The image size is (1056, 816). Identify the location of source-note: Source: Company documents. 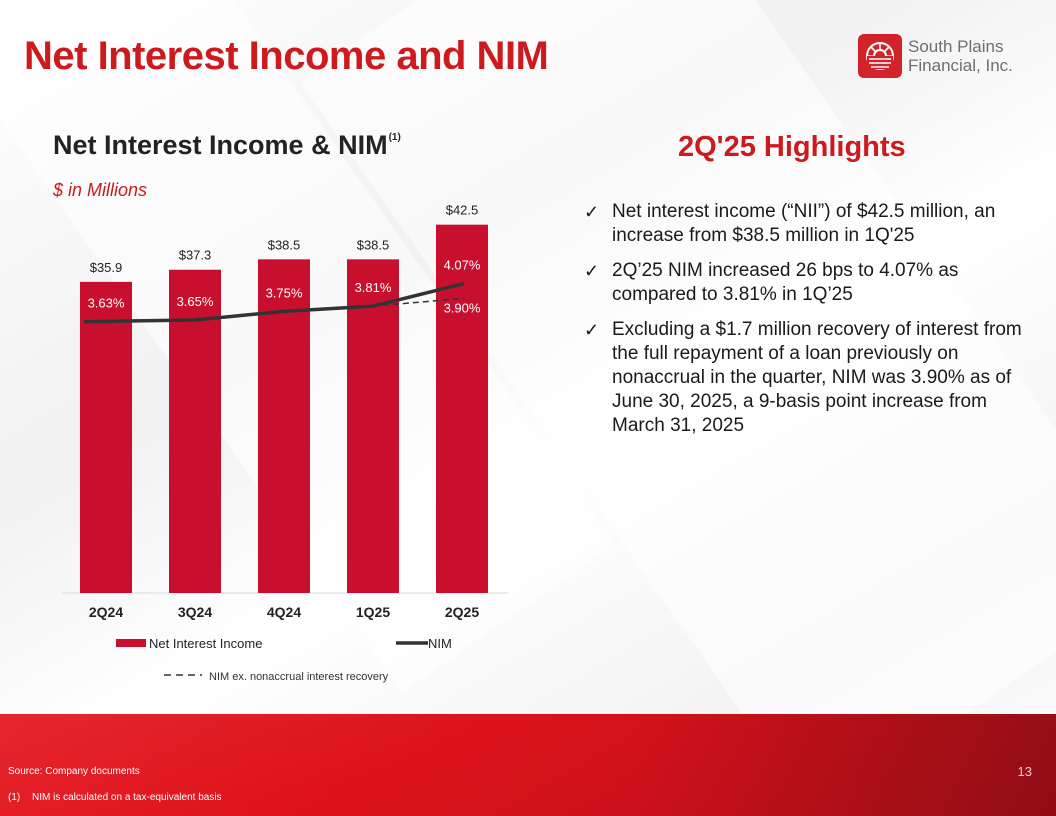
(74, 771).